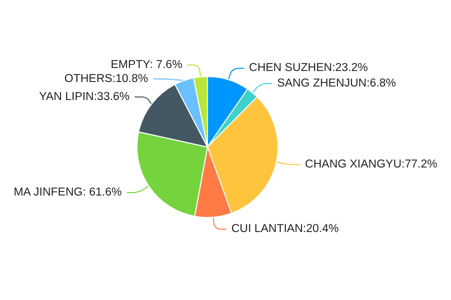 Image resolution: width=451 pixels, height=300 pixels. Describe the element at coordinates (371, 164) in the screenshot. I see `slice-label: CHANG XIANGYU:77.2%` at that location.